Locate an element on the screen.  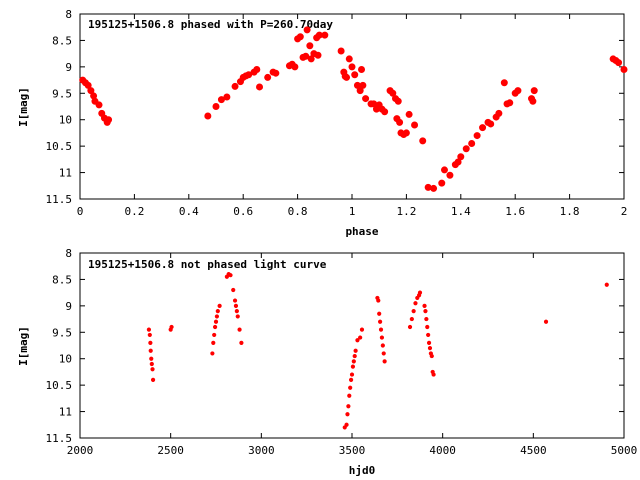
y-tick-label: 8.5 is located at coordinates (62, 279).